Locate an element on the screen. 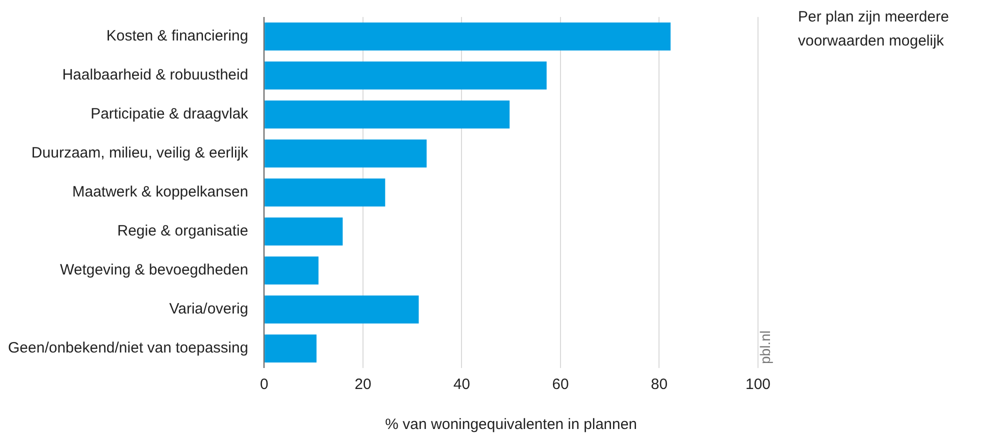  y-tick-label: Haalbaarheid & robuustheid is located at coordinates (155, 75).